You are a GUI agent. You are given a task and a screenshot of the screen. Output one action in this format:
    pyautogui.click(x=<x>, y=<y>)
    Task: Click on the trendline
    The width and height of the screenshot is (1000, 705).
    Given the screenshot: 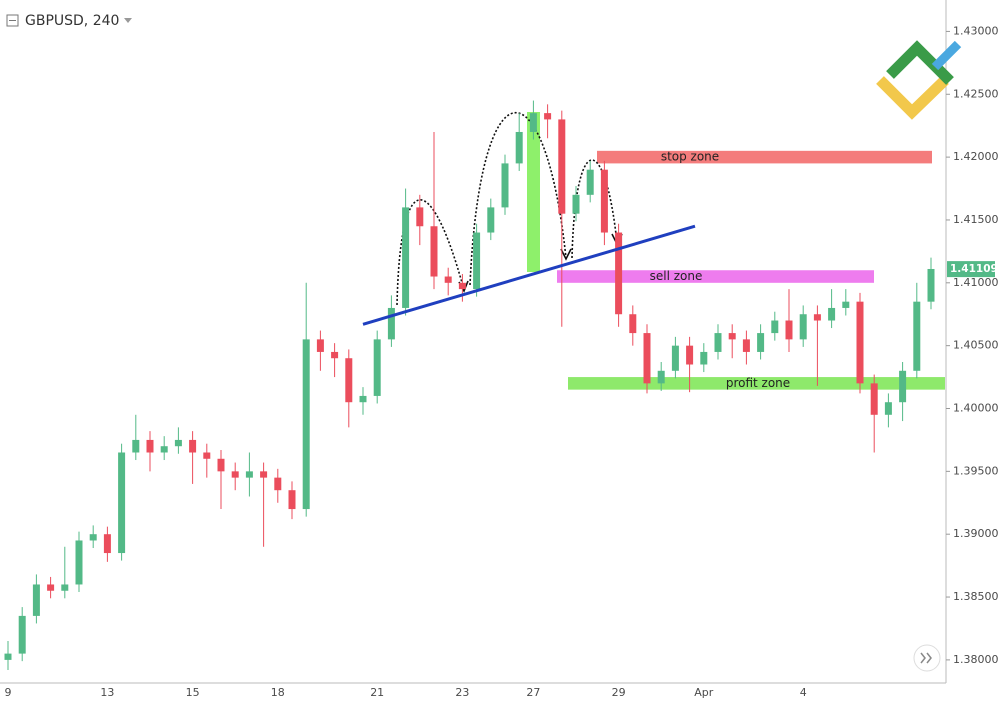 What is the action you would take?
    pyautogui.click(x=529, y=275)
    